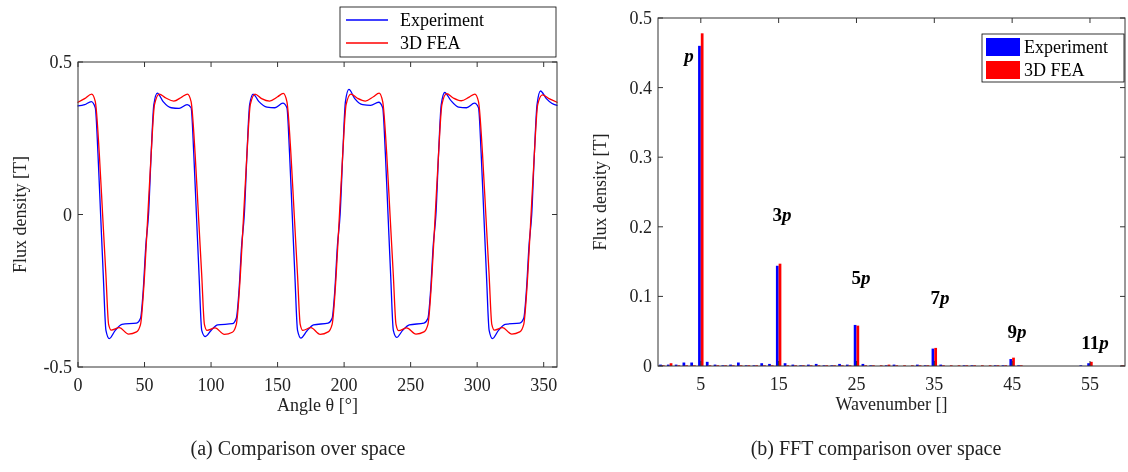 This screenshot has height=472, width=1128. Describe the element at coordinates (317, 405) in the screenshot. I see `x-axis-title: Angle θ [°]` at that location.